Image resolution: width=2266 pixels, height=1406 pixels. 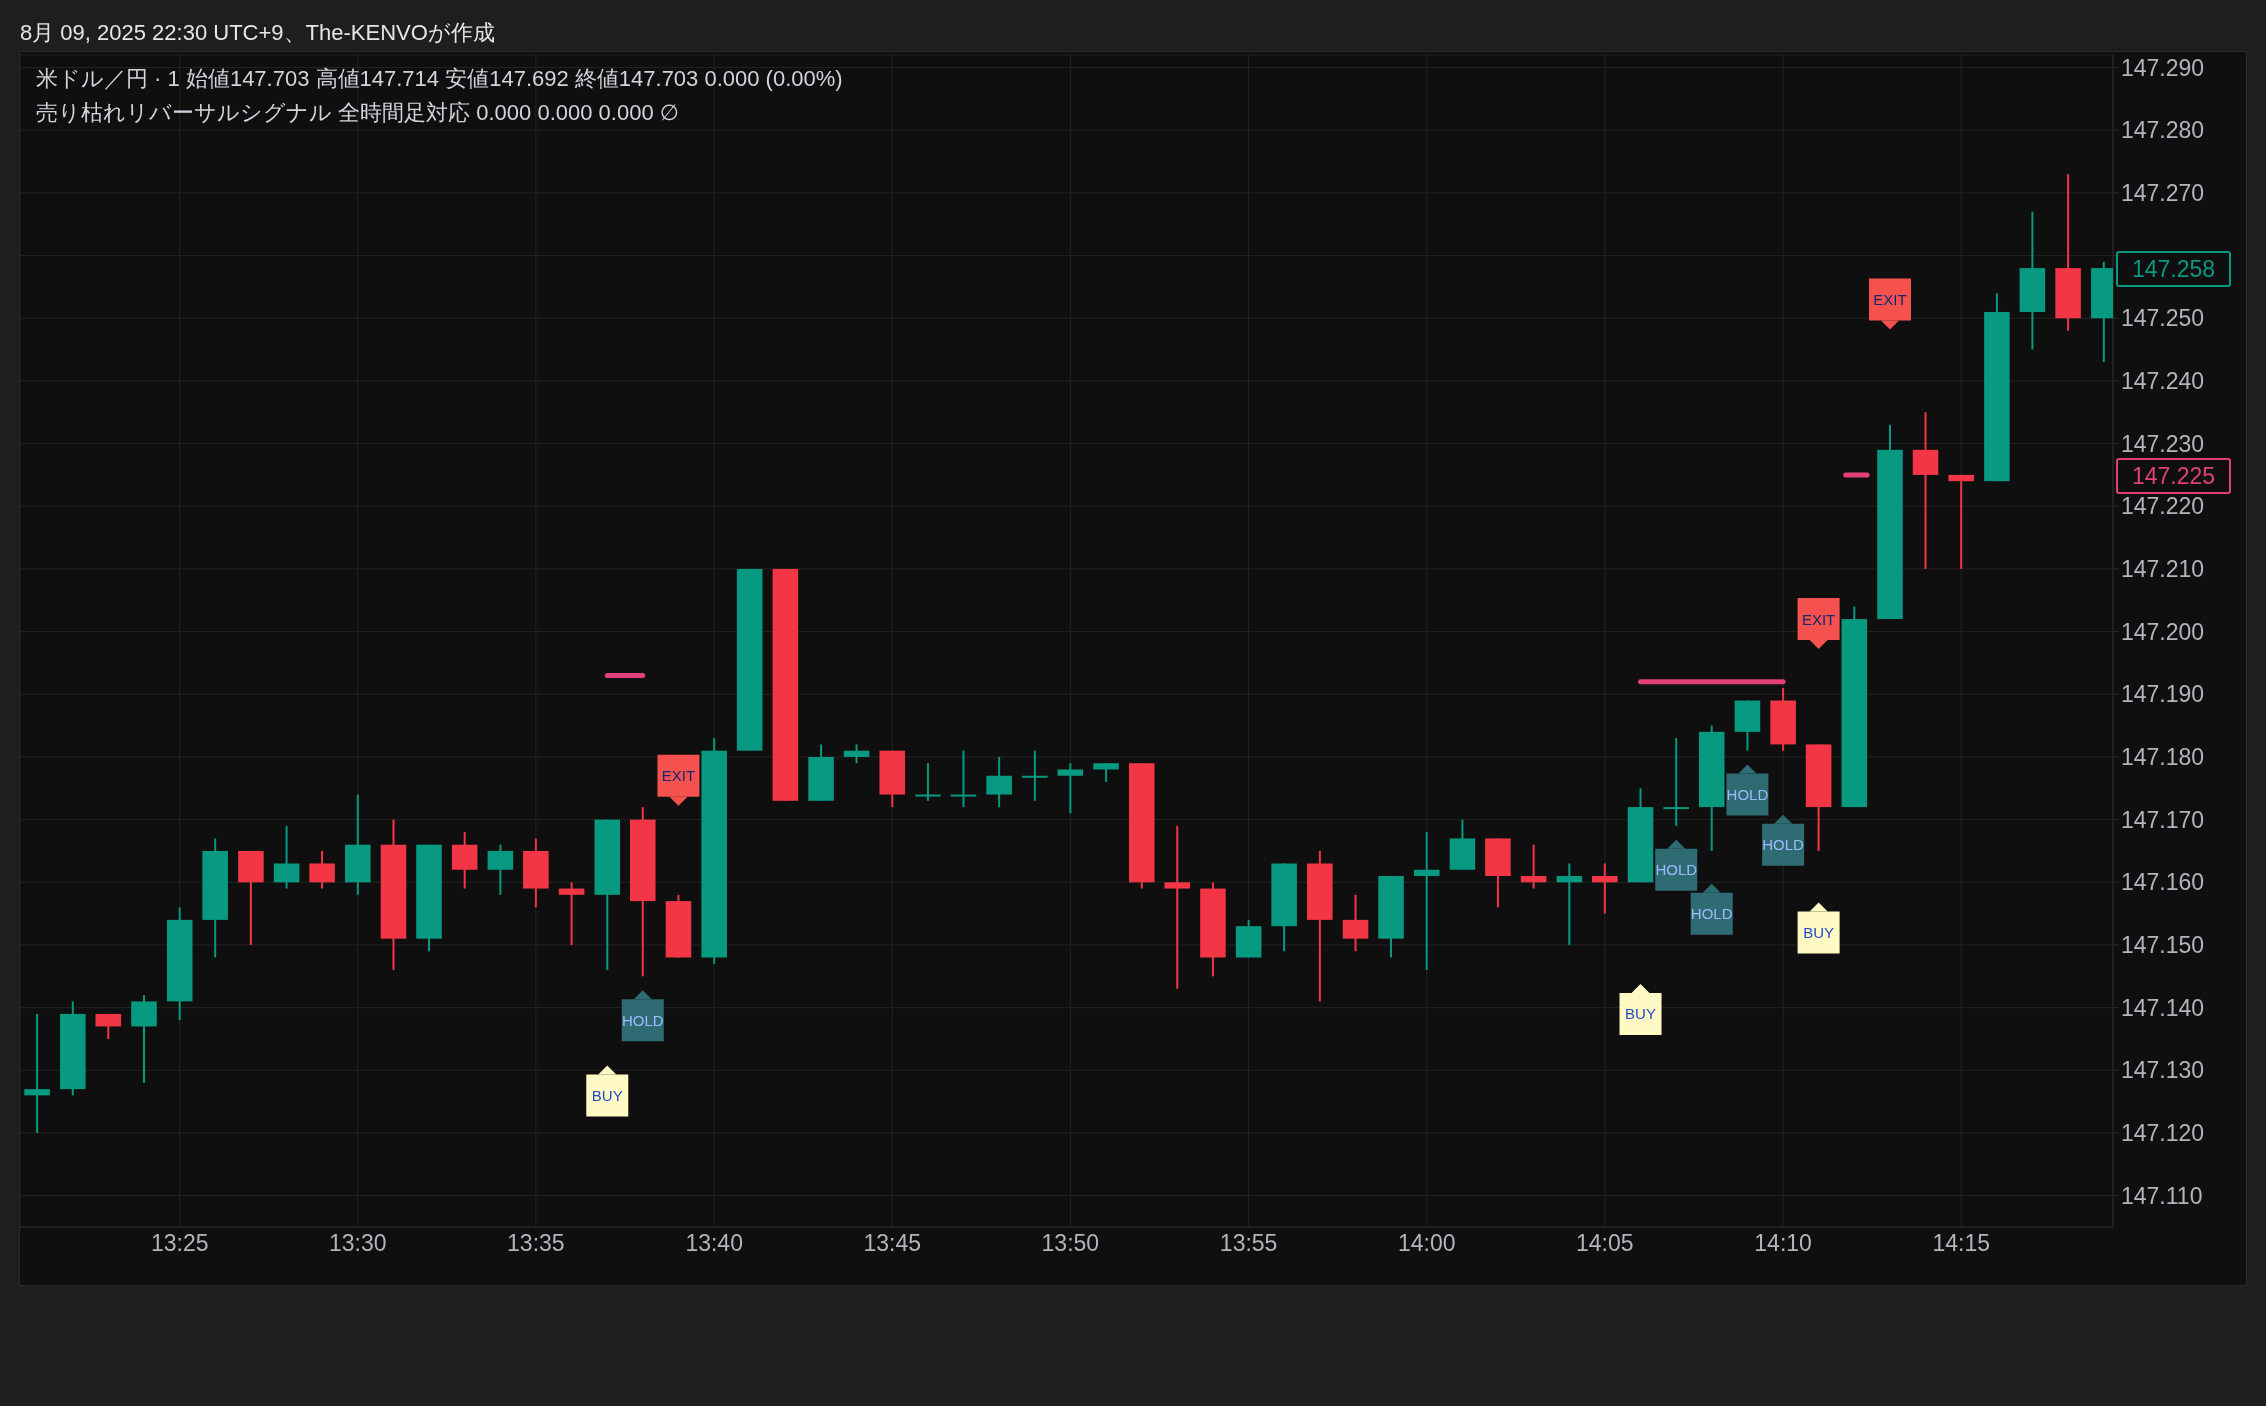 What do you see at coordinates (2163, 67) in the screenshot?
I see `y-tick-label: 147.290` at bounding box center [2163, 67].